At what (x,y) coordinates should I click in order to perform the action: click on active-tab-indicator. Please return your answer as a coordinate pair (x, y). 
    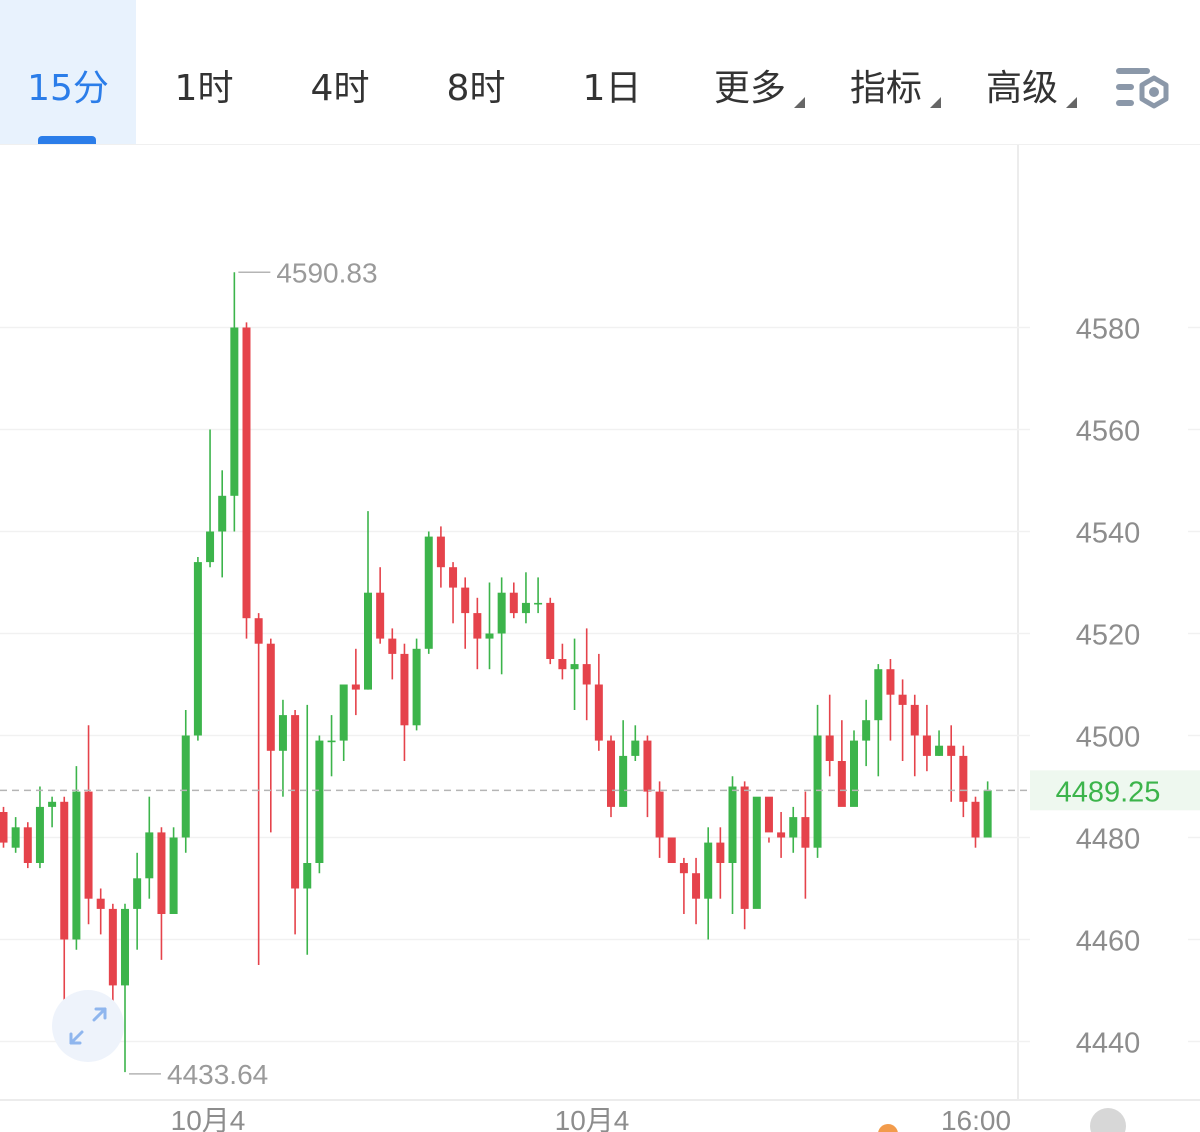
    Looking at the image, I should click on (67, 140).